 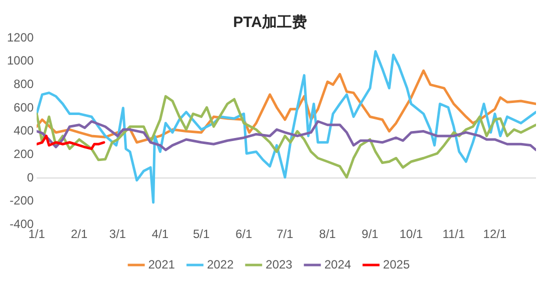 I want to click on legend-label: 2025, so click(x=396, y=264).